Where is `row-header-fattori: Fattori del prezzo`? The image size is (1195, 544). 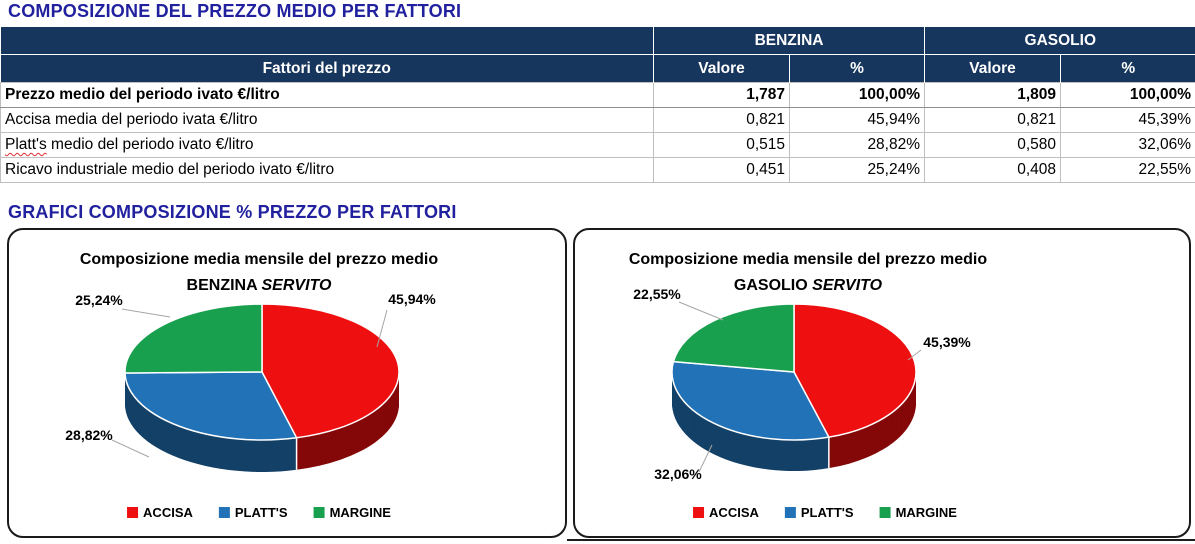 row-header-fattori: Fattori del prezzo is located at coordinates (327, 68).